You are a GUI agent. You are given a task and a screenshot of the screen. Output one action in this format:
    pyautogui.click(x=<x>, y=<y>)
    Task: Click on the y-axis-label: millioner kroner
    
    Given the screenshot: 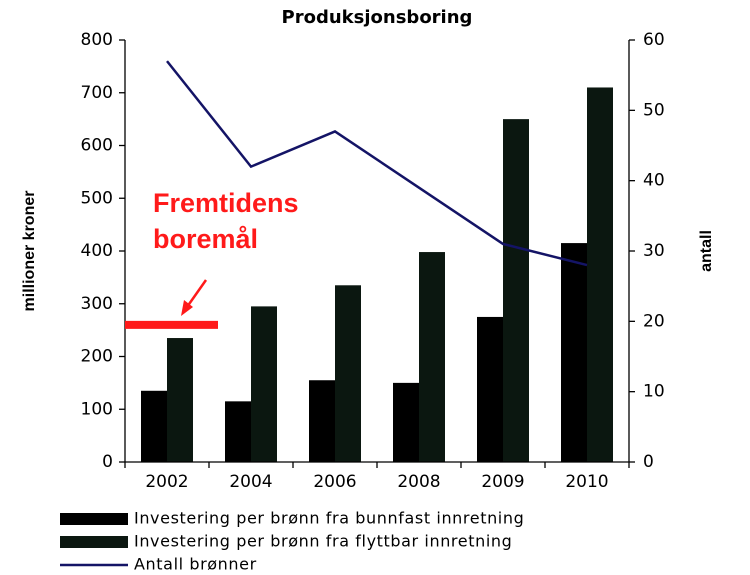 What is the action you would take?
    pyautogui.click(x=29, y=251)
    